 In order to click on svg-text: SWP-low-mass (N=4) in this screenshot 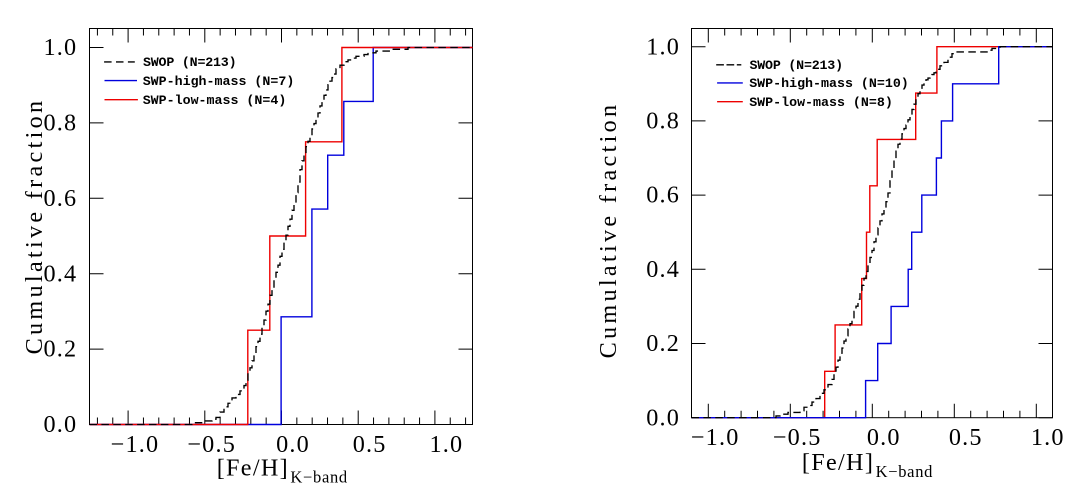, I will do `click(215, 100)`.